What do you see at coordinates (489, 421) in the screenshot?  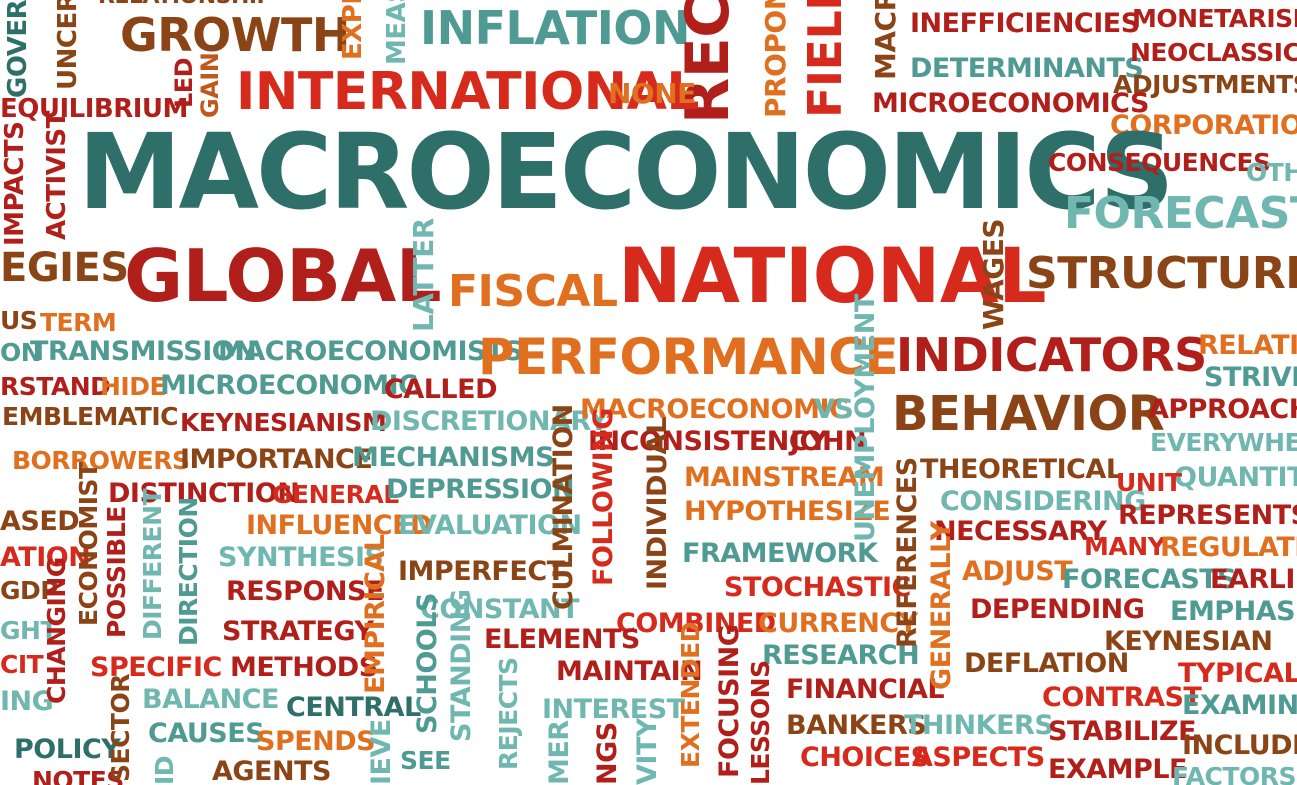 I see `word-discretionary: DISCRETIONARY` at bounding box center [489, 421].